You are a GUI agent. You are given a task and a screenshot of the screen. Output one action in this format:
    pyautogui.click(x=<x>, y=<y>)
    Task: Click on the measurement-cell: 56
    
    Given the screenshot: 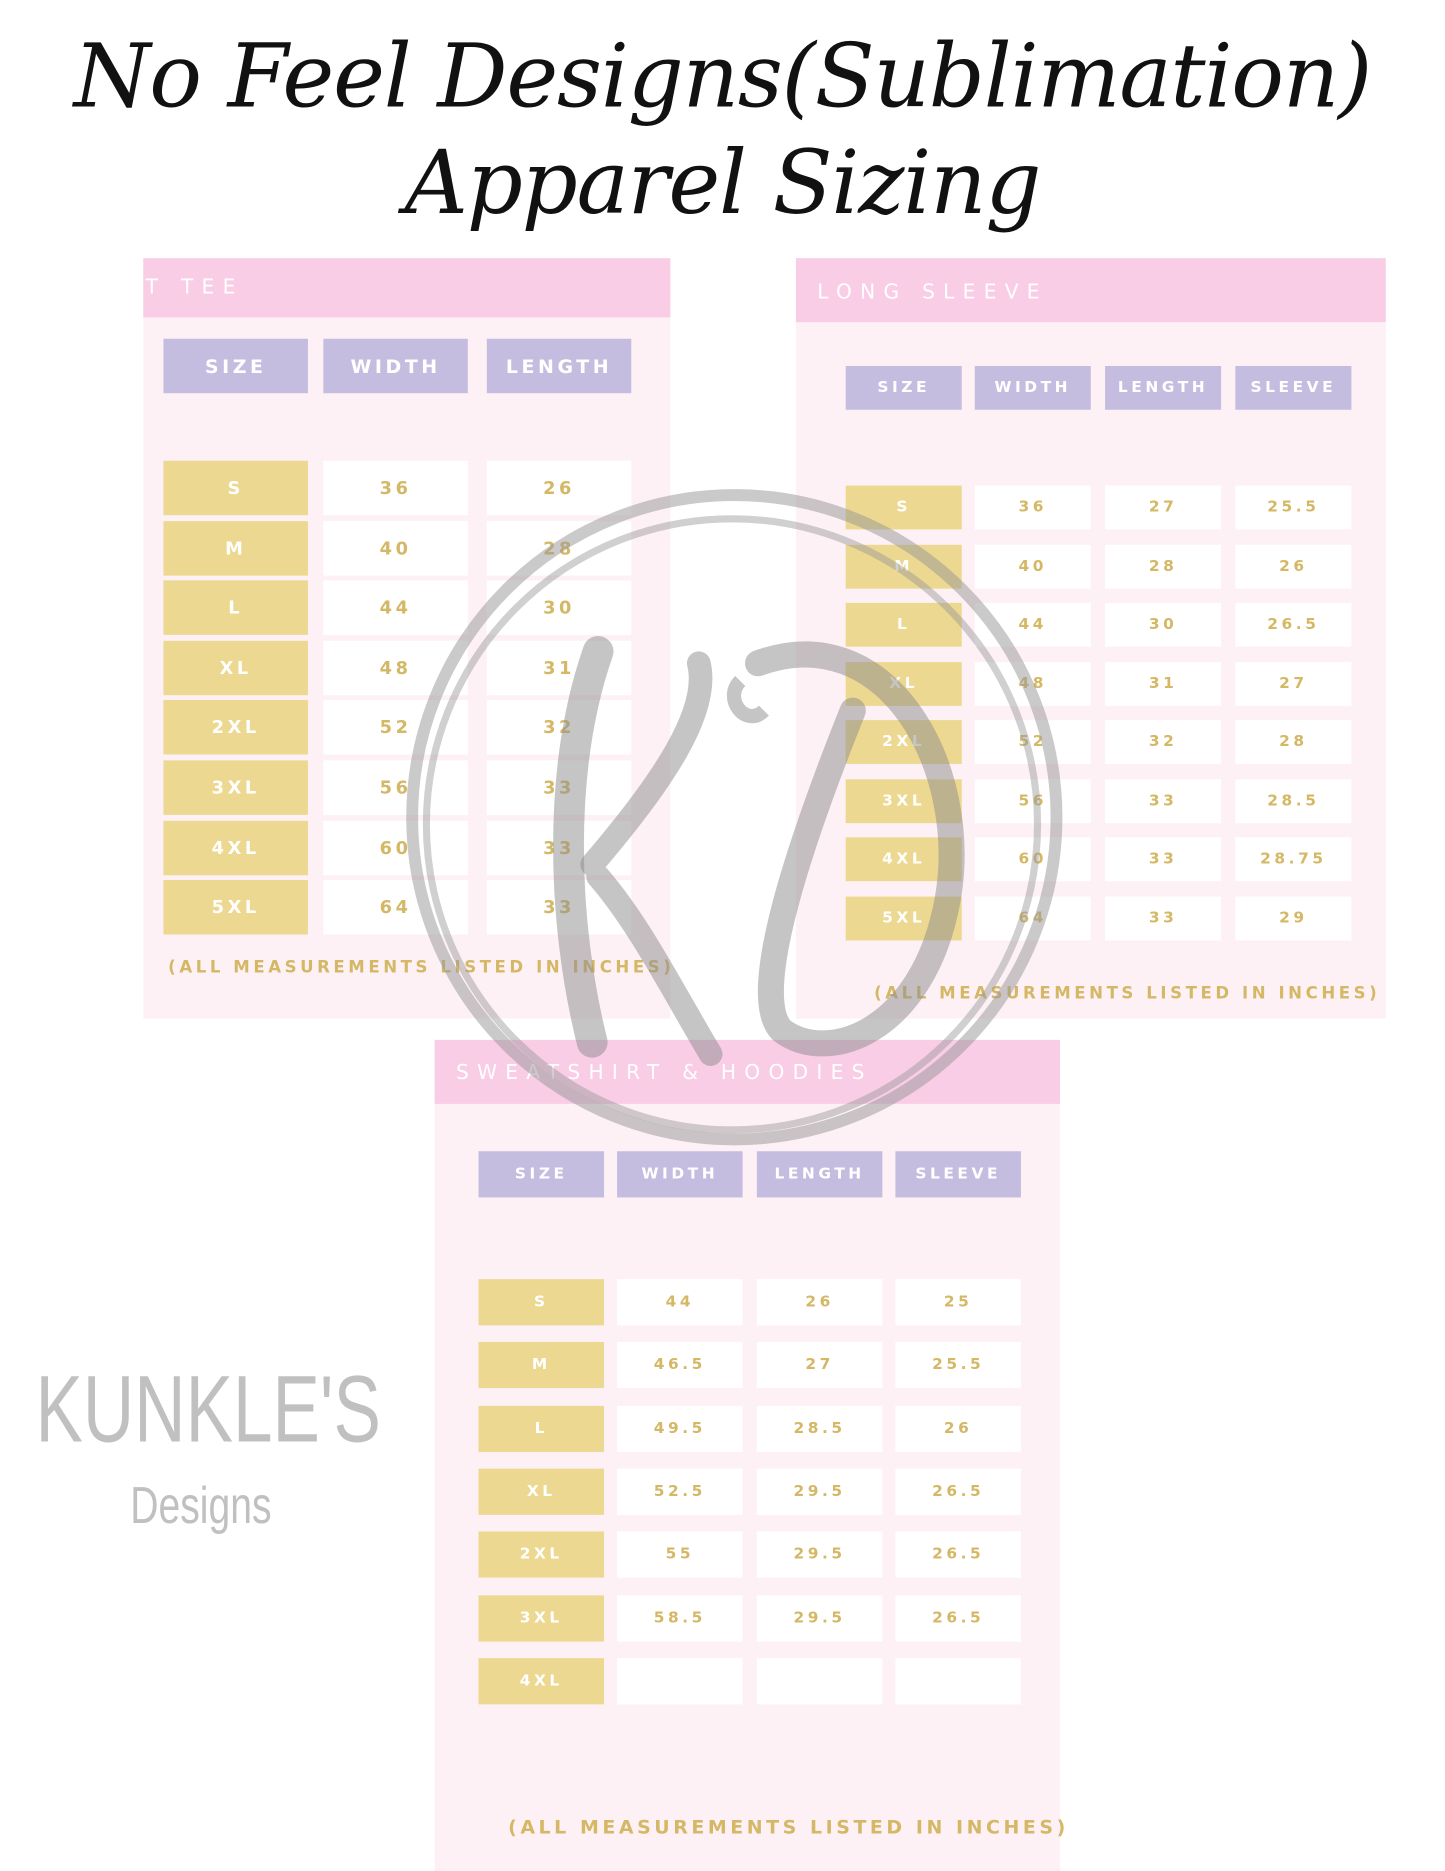 What is the action you would take?
    pyautogui.click(x=395, y=787)
    